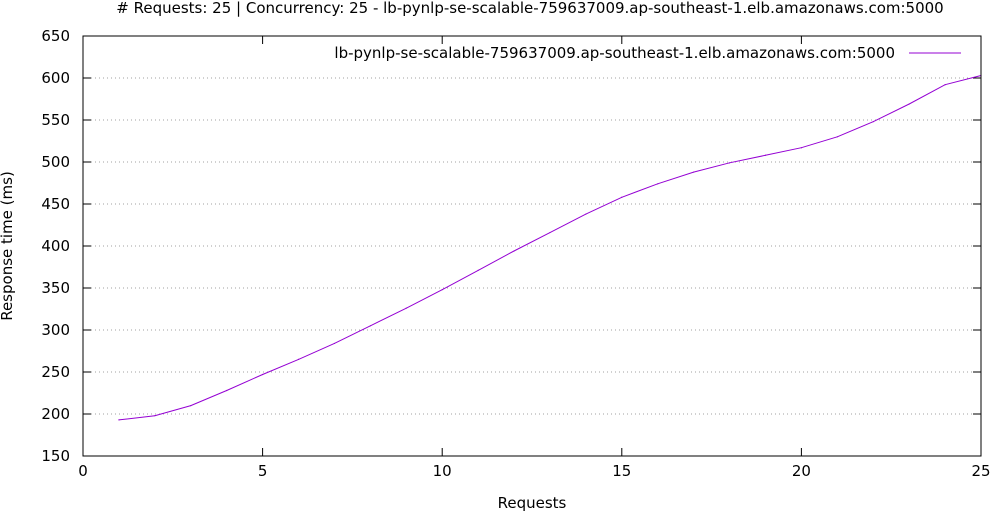  What do you see at coordinates (263, 471) in the screenshot?
I see `x-tick-label: 5` at bounding box center [263, 471].